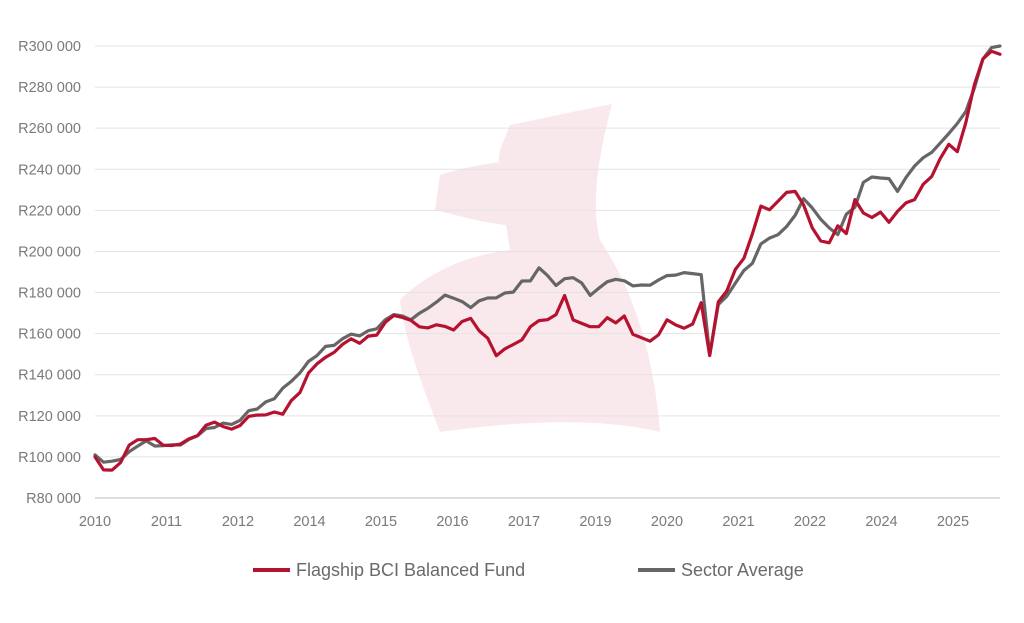  I want to click on ship-watermark-logo, so click(530, 268).